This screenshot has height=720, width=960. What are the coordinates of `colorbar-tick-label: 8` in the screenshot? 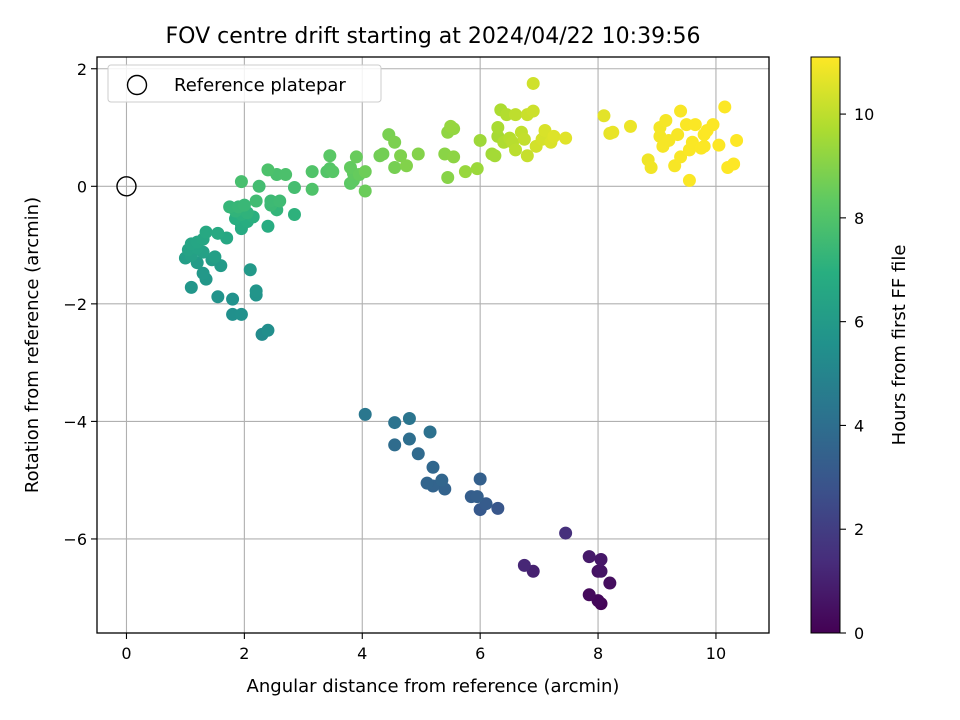 It's located at (859, 218).